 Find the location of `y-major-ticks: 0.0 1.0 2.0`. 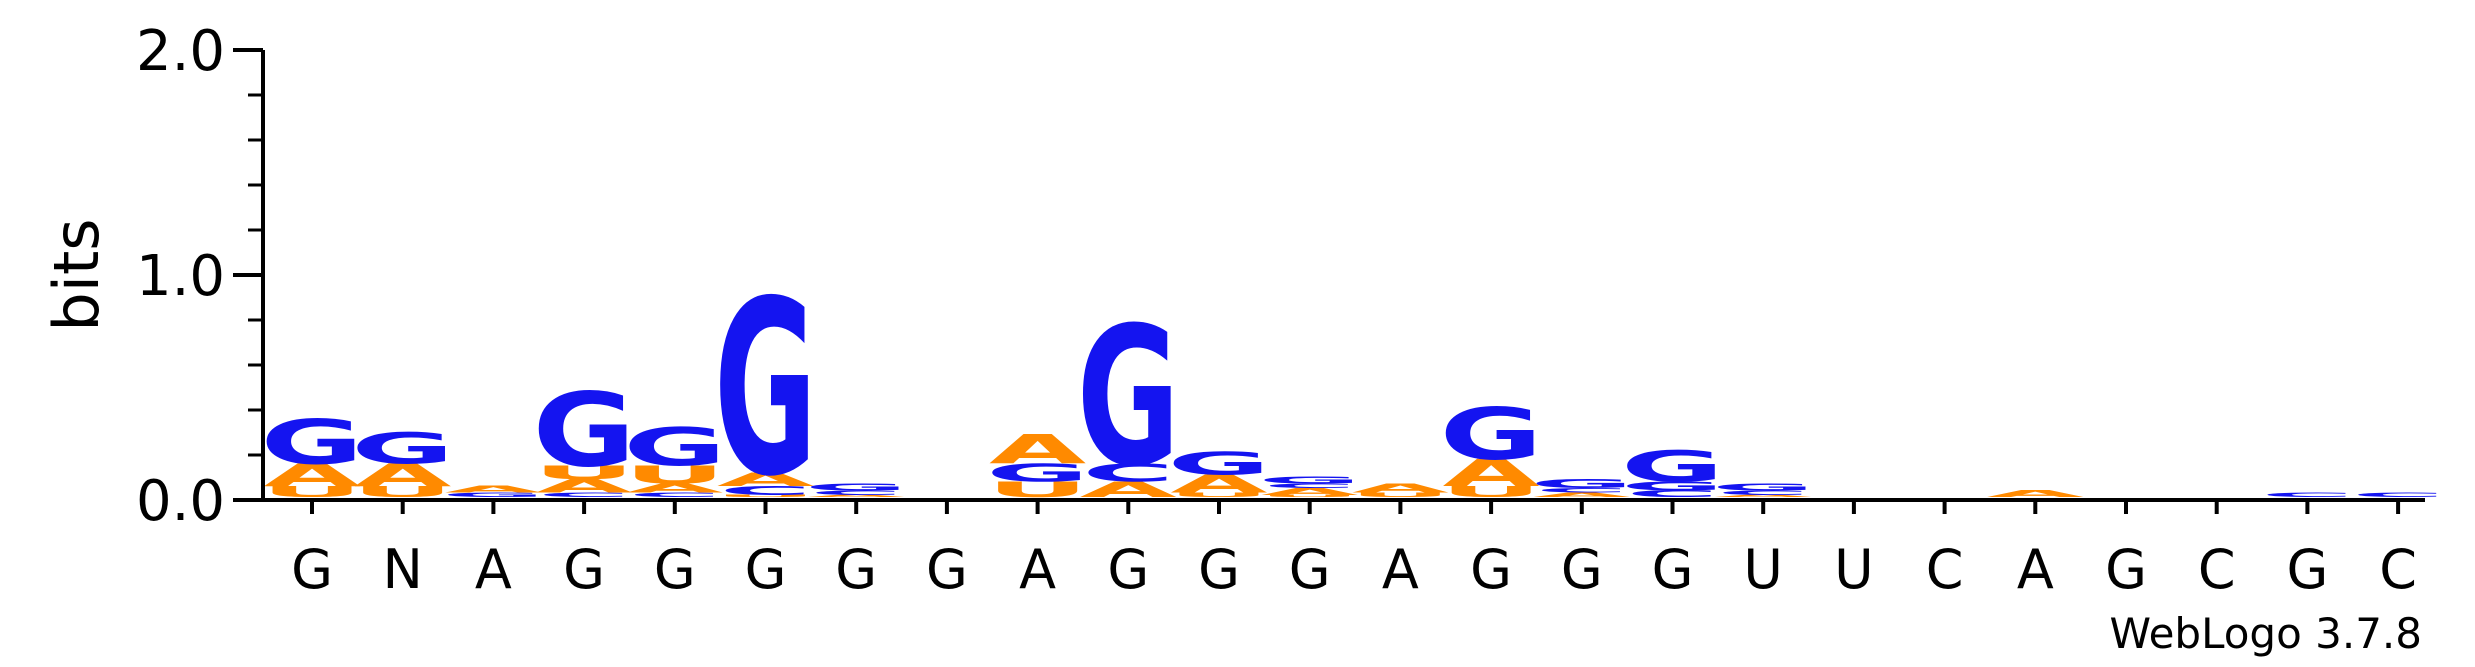

y-major-ticks: 0.0 1.0 2.0 is located at coordinates (199, 276).